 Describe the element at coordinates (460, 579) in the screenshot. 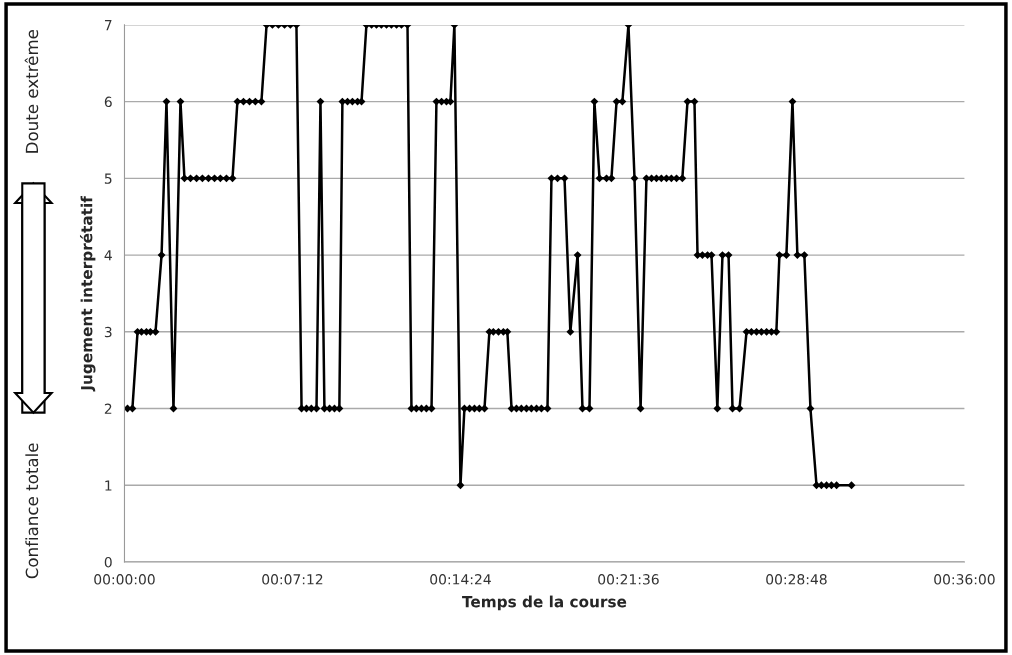

I see `x-tick-label: 00:14:24` at that location.